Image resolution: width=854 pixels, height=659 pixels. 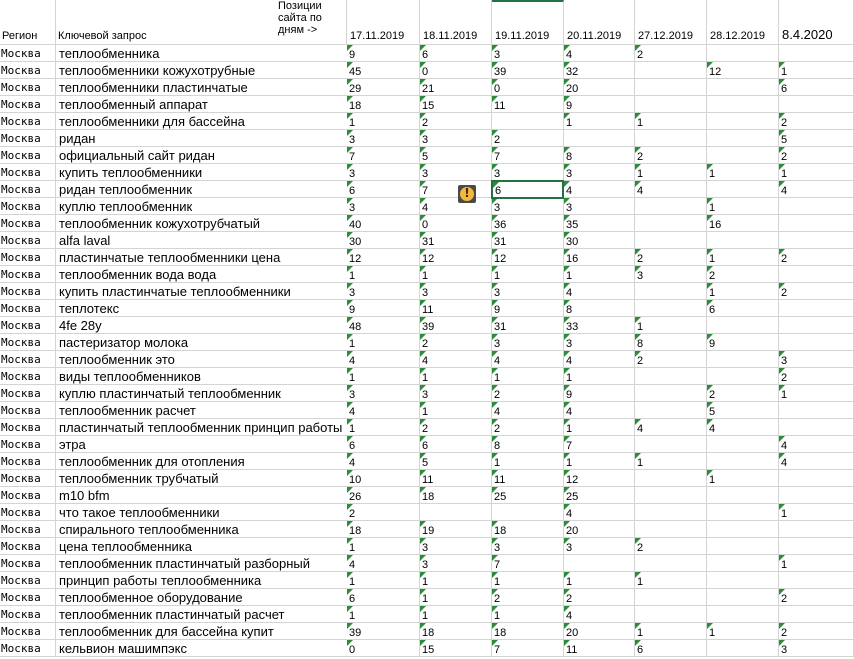 I want to click on position-cell: 36, so click(x=528, y=223).